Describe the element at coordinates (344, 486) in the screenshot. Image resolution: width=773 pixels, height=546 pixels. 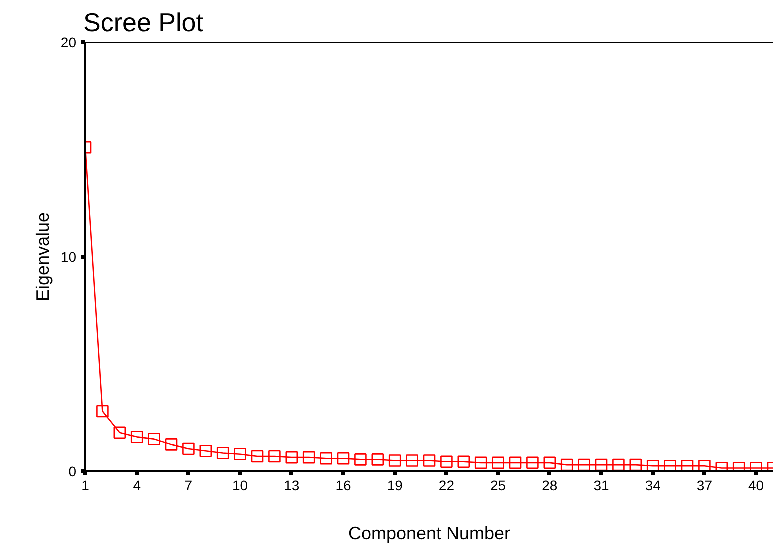
I see `x-tick-label: 16` at that location.